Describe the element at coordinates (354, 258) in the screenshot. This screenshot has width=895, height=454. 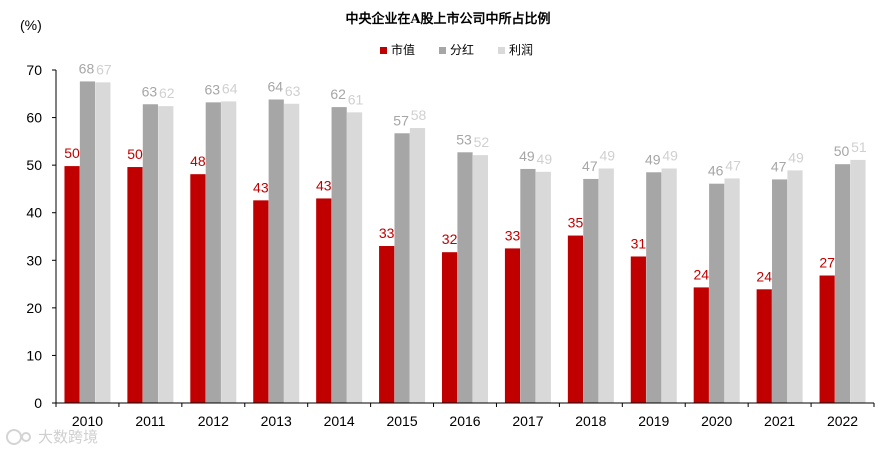
I see `bar-利润-2014` at that location.